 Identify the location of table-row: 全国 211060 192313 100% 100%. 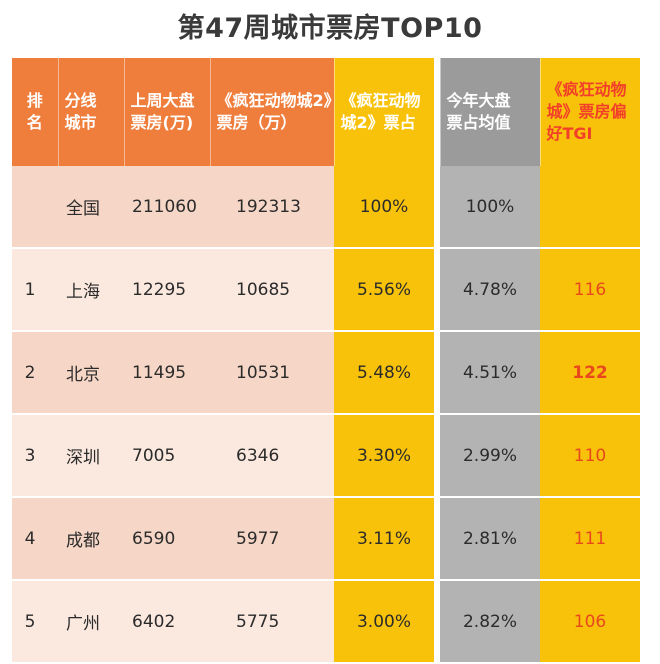
(326, 207).